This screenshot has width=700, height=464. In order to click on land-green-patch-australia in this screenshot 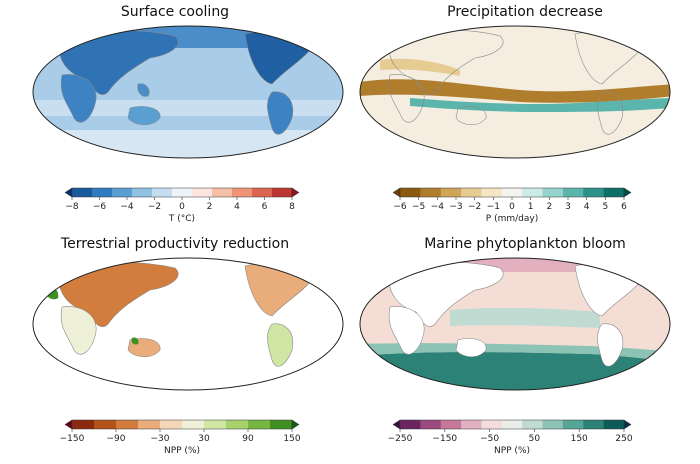, I will do `click(135, 341)`.